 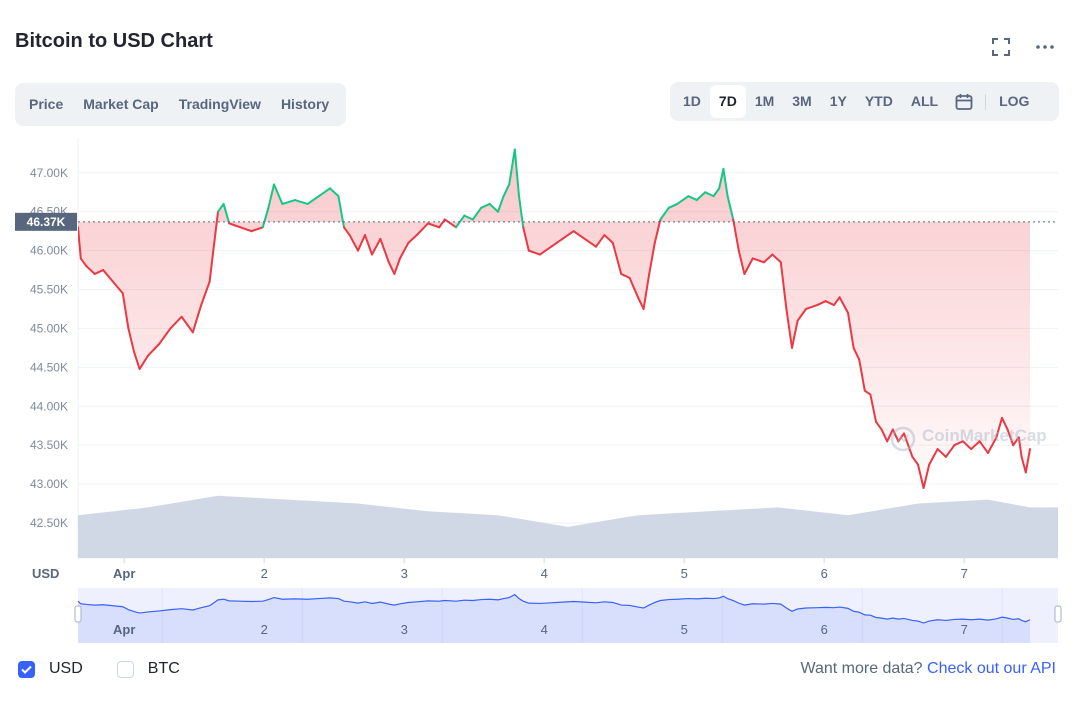 What do you see at coordinates (49, 328) in the screenshot?
I see `y-tick-label: 45.00K` at bounding box center [49, 328].